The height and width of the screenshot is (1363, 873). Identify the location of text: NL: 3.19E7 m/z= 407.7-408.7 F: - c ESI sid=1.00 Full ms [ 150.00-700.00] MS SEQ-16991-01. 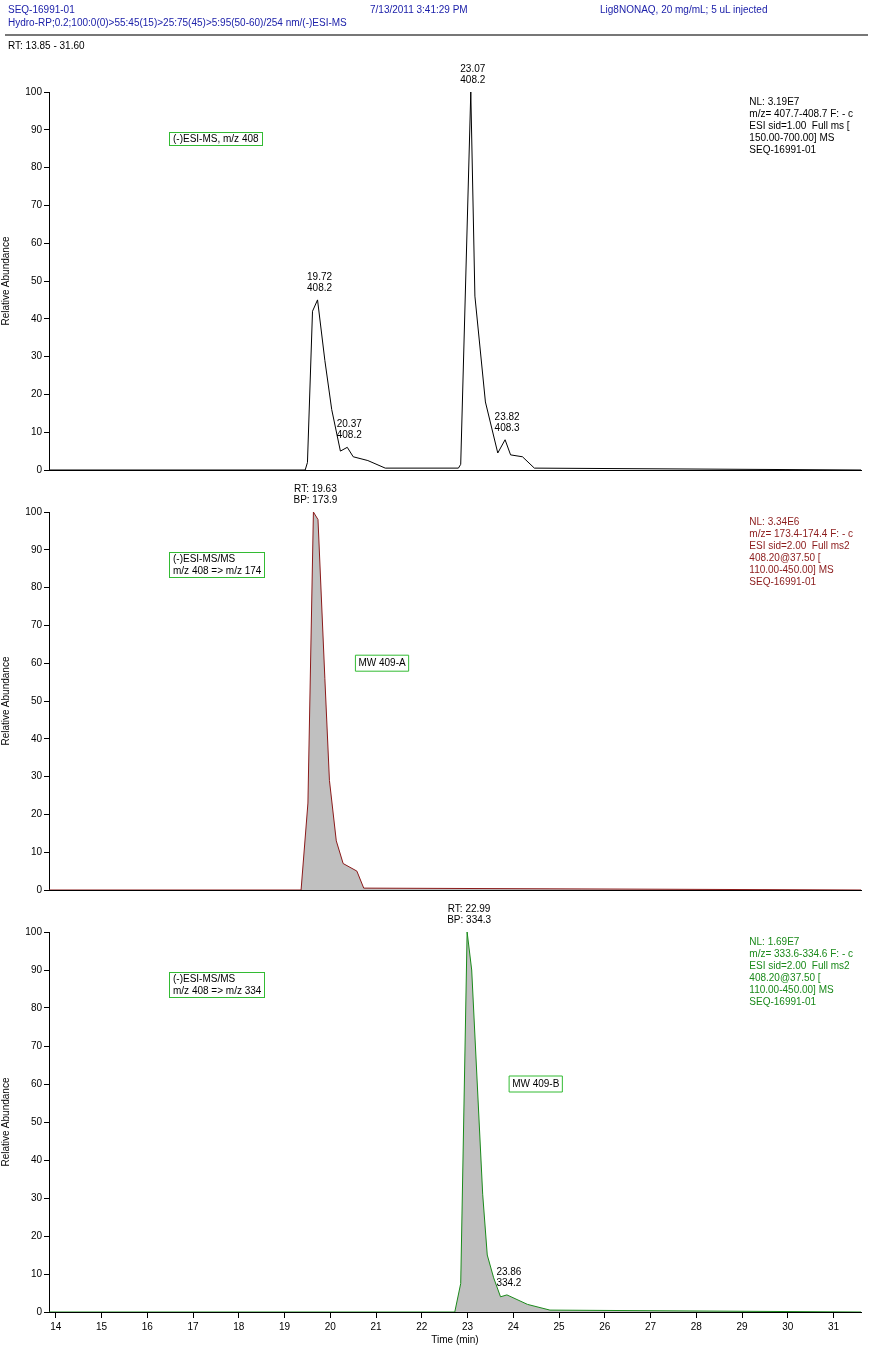
(801, 126).